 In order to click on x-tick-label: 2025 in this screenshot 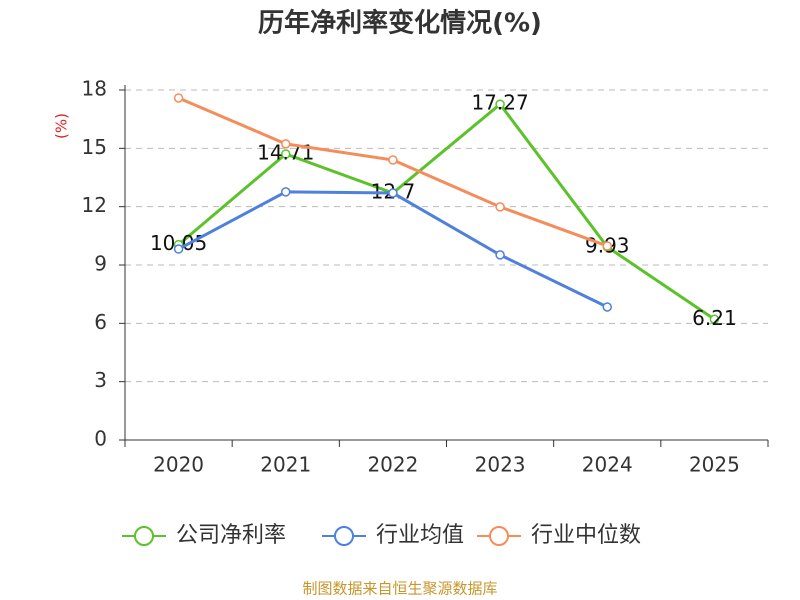, I will do `click(714, 465)`.